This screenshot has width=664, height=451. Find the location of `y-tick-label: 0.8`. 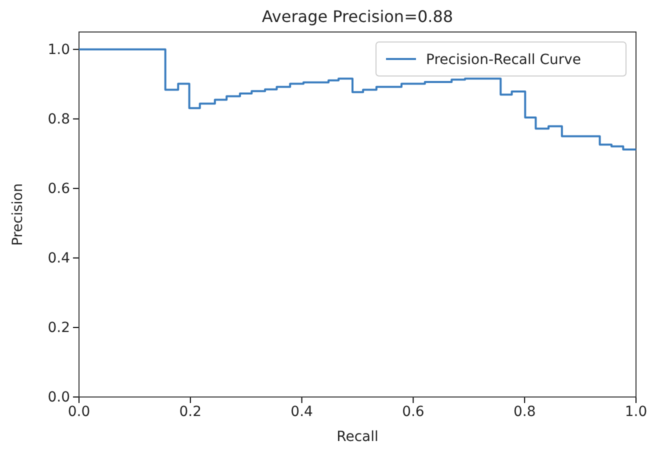

y-tick-label: 0.8 is located at coordinates (59, 119).